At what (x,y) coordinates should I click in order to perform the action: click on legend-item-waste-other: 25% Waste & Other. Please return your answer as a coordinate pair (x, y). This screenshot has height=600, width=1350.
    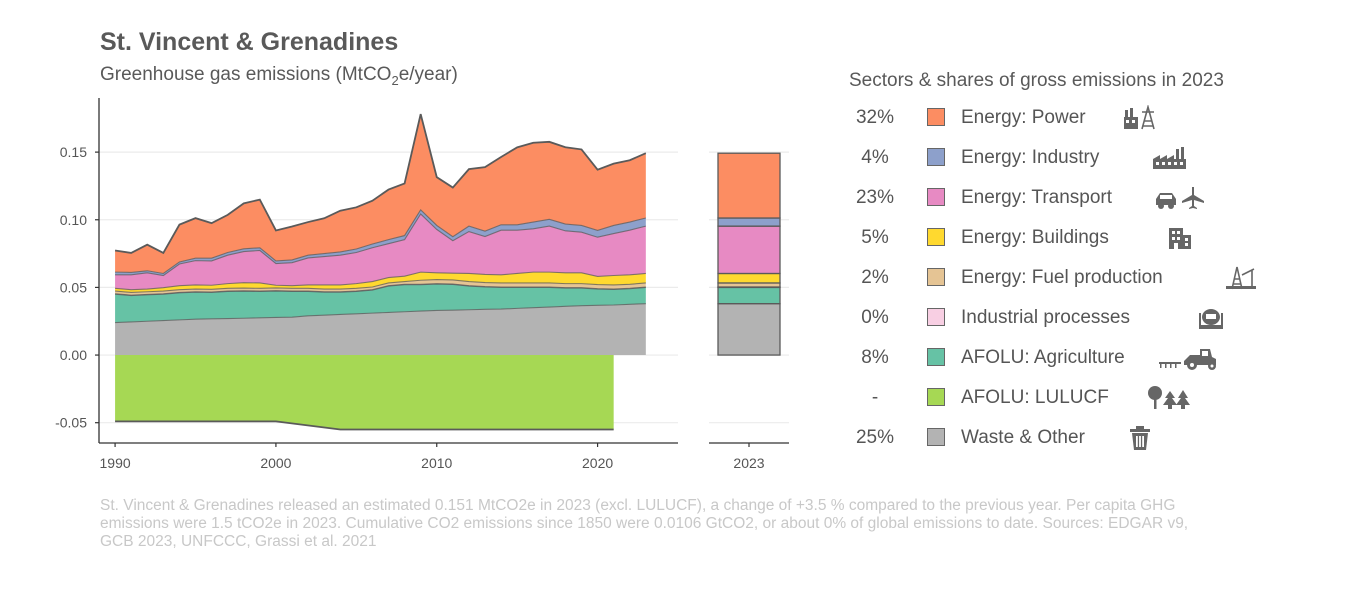
    Looking at the image, I should click on (1060, 439).